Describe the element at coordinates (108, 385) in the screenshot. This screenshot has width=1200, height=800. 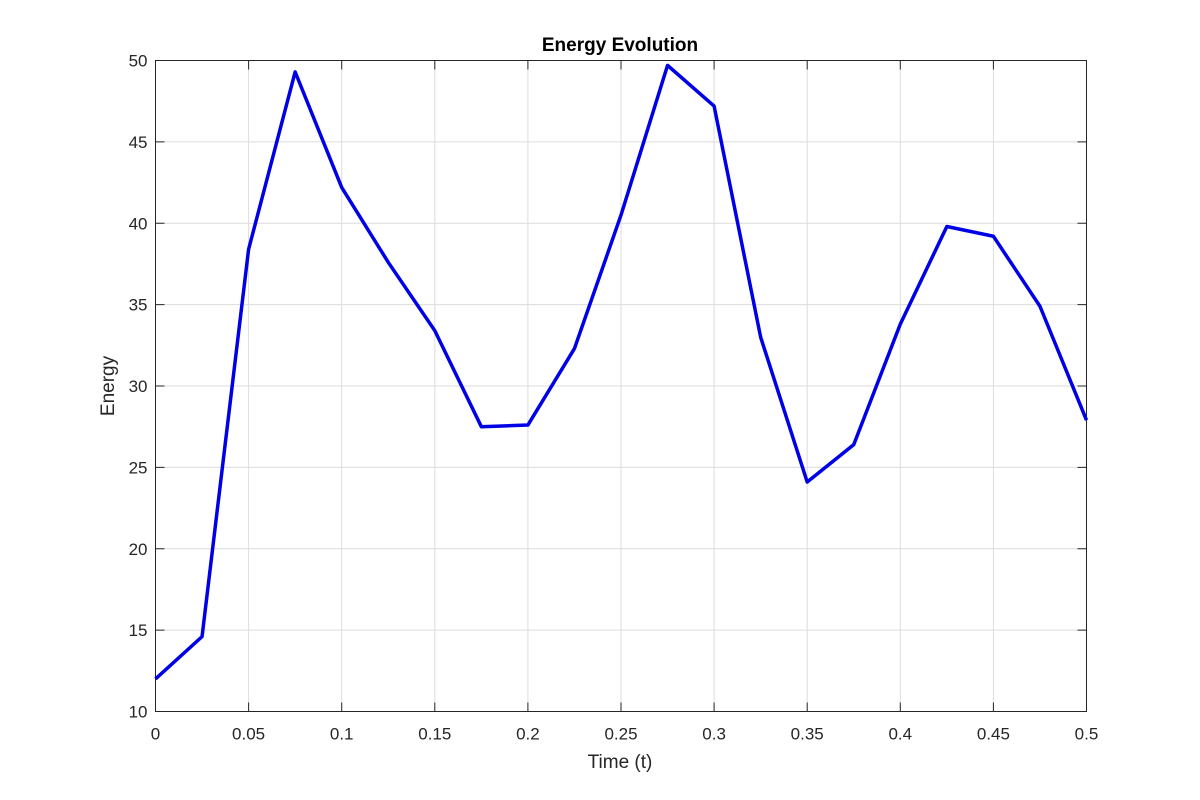
I see `y-axis-label: Energy` at that location.